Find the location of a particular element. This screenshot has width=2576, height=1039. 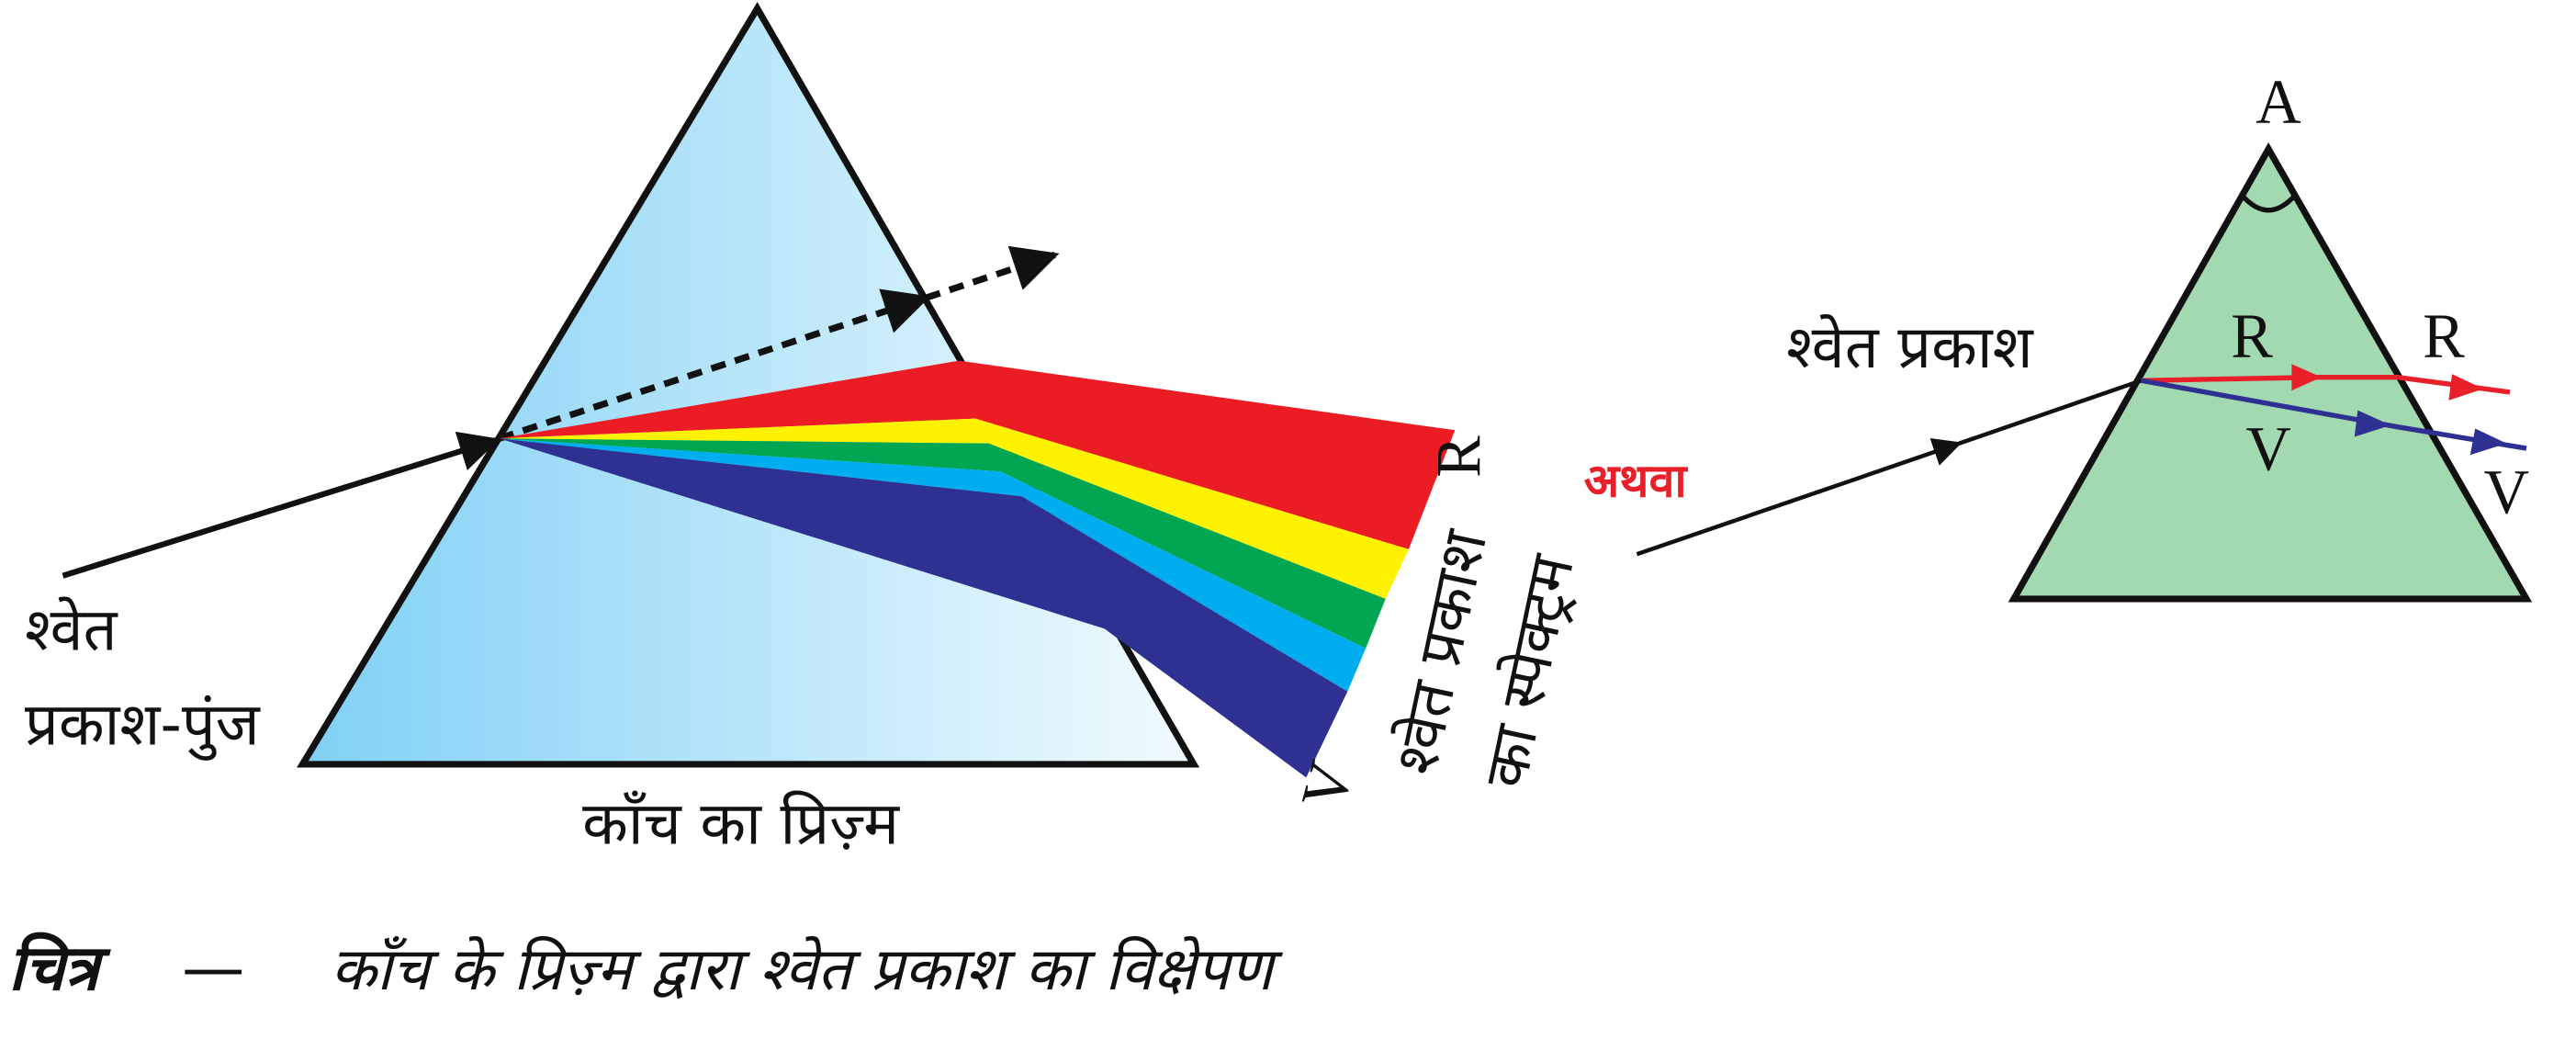

incident-label: श्वेत is located at coordinates (71, 630).